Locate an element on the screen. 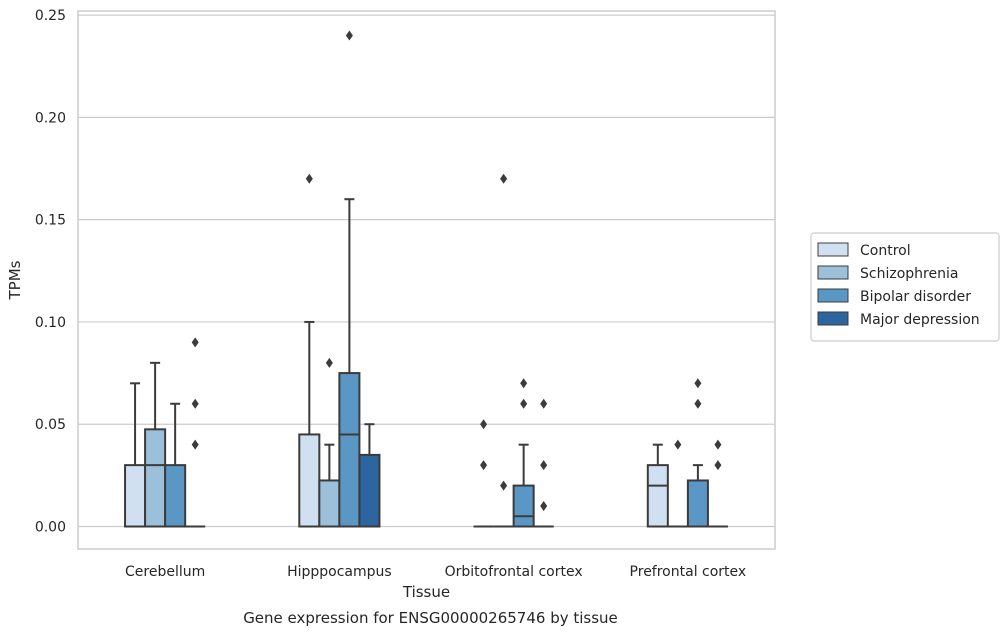  y-axis-title: TPMs is located at coordinates (15, 280).